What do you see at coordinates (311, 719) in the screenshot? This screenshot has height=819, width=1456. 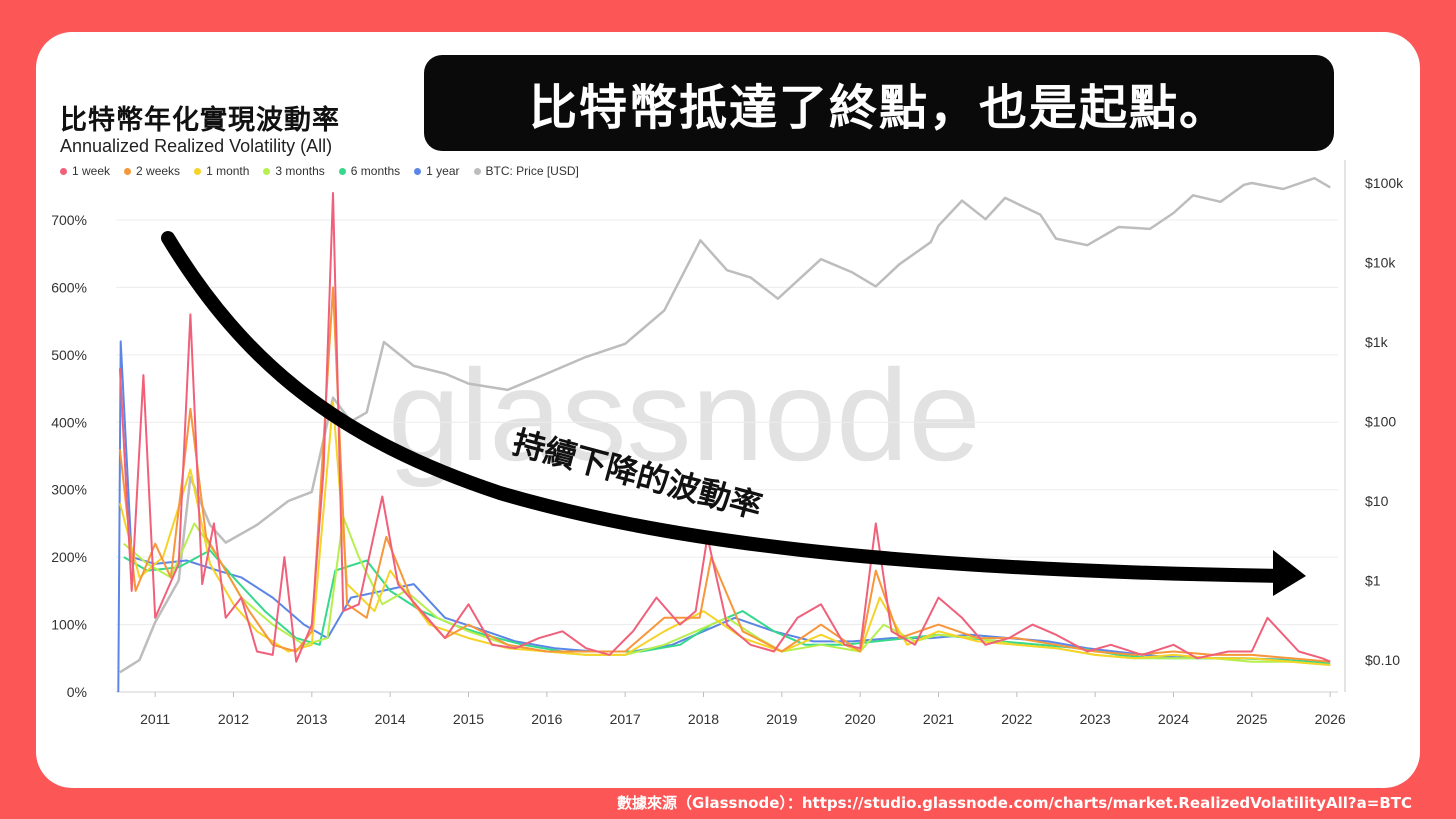 I see `x-tick-label: 2013` at bounding box center [311, 719].